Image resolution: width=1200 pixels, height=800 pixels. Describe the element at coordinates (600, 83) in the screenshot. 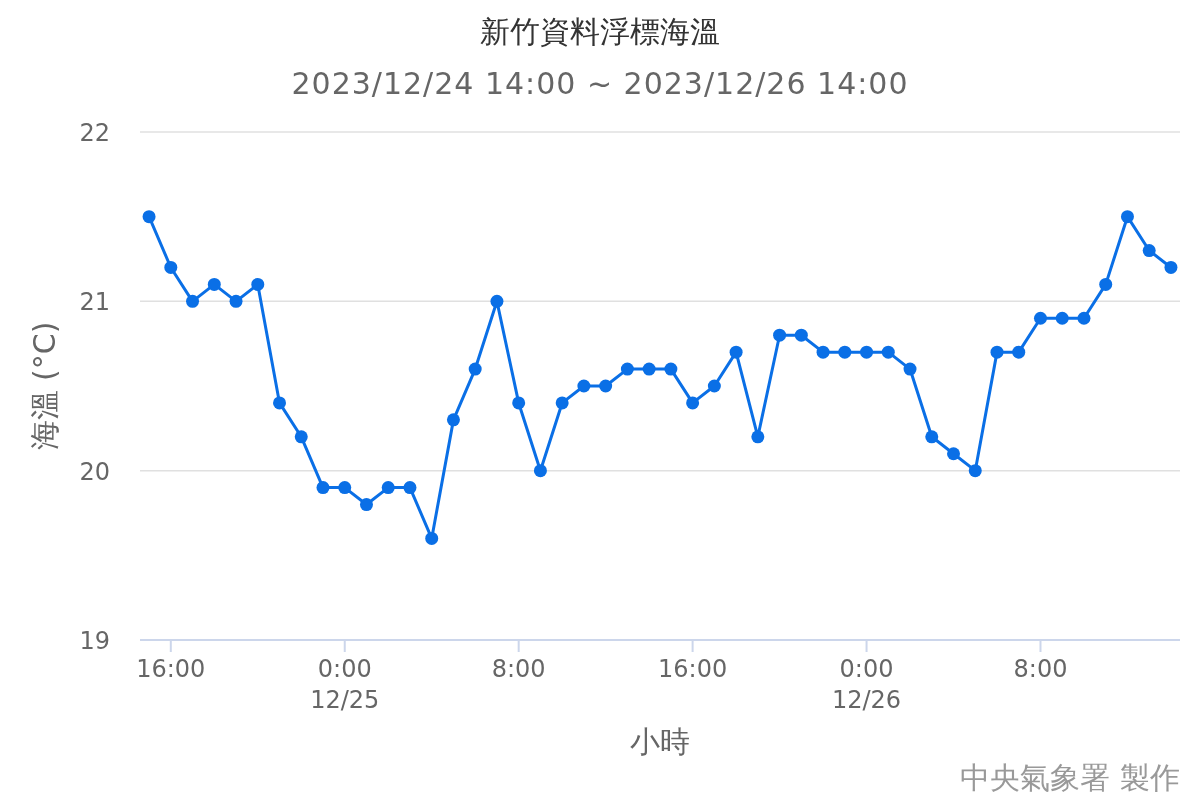

I see `chart-subtitle: 2023/12/24 14:00 ~ 2023/12/26 14:00` at that location.